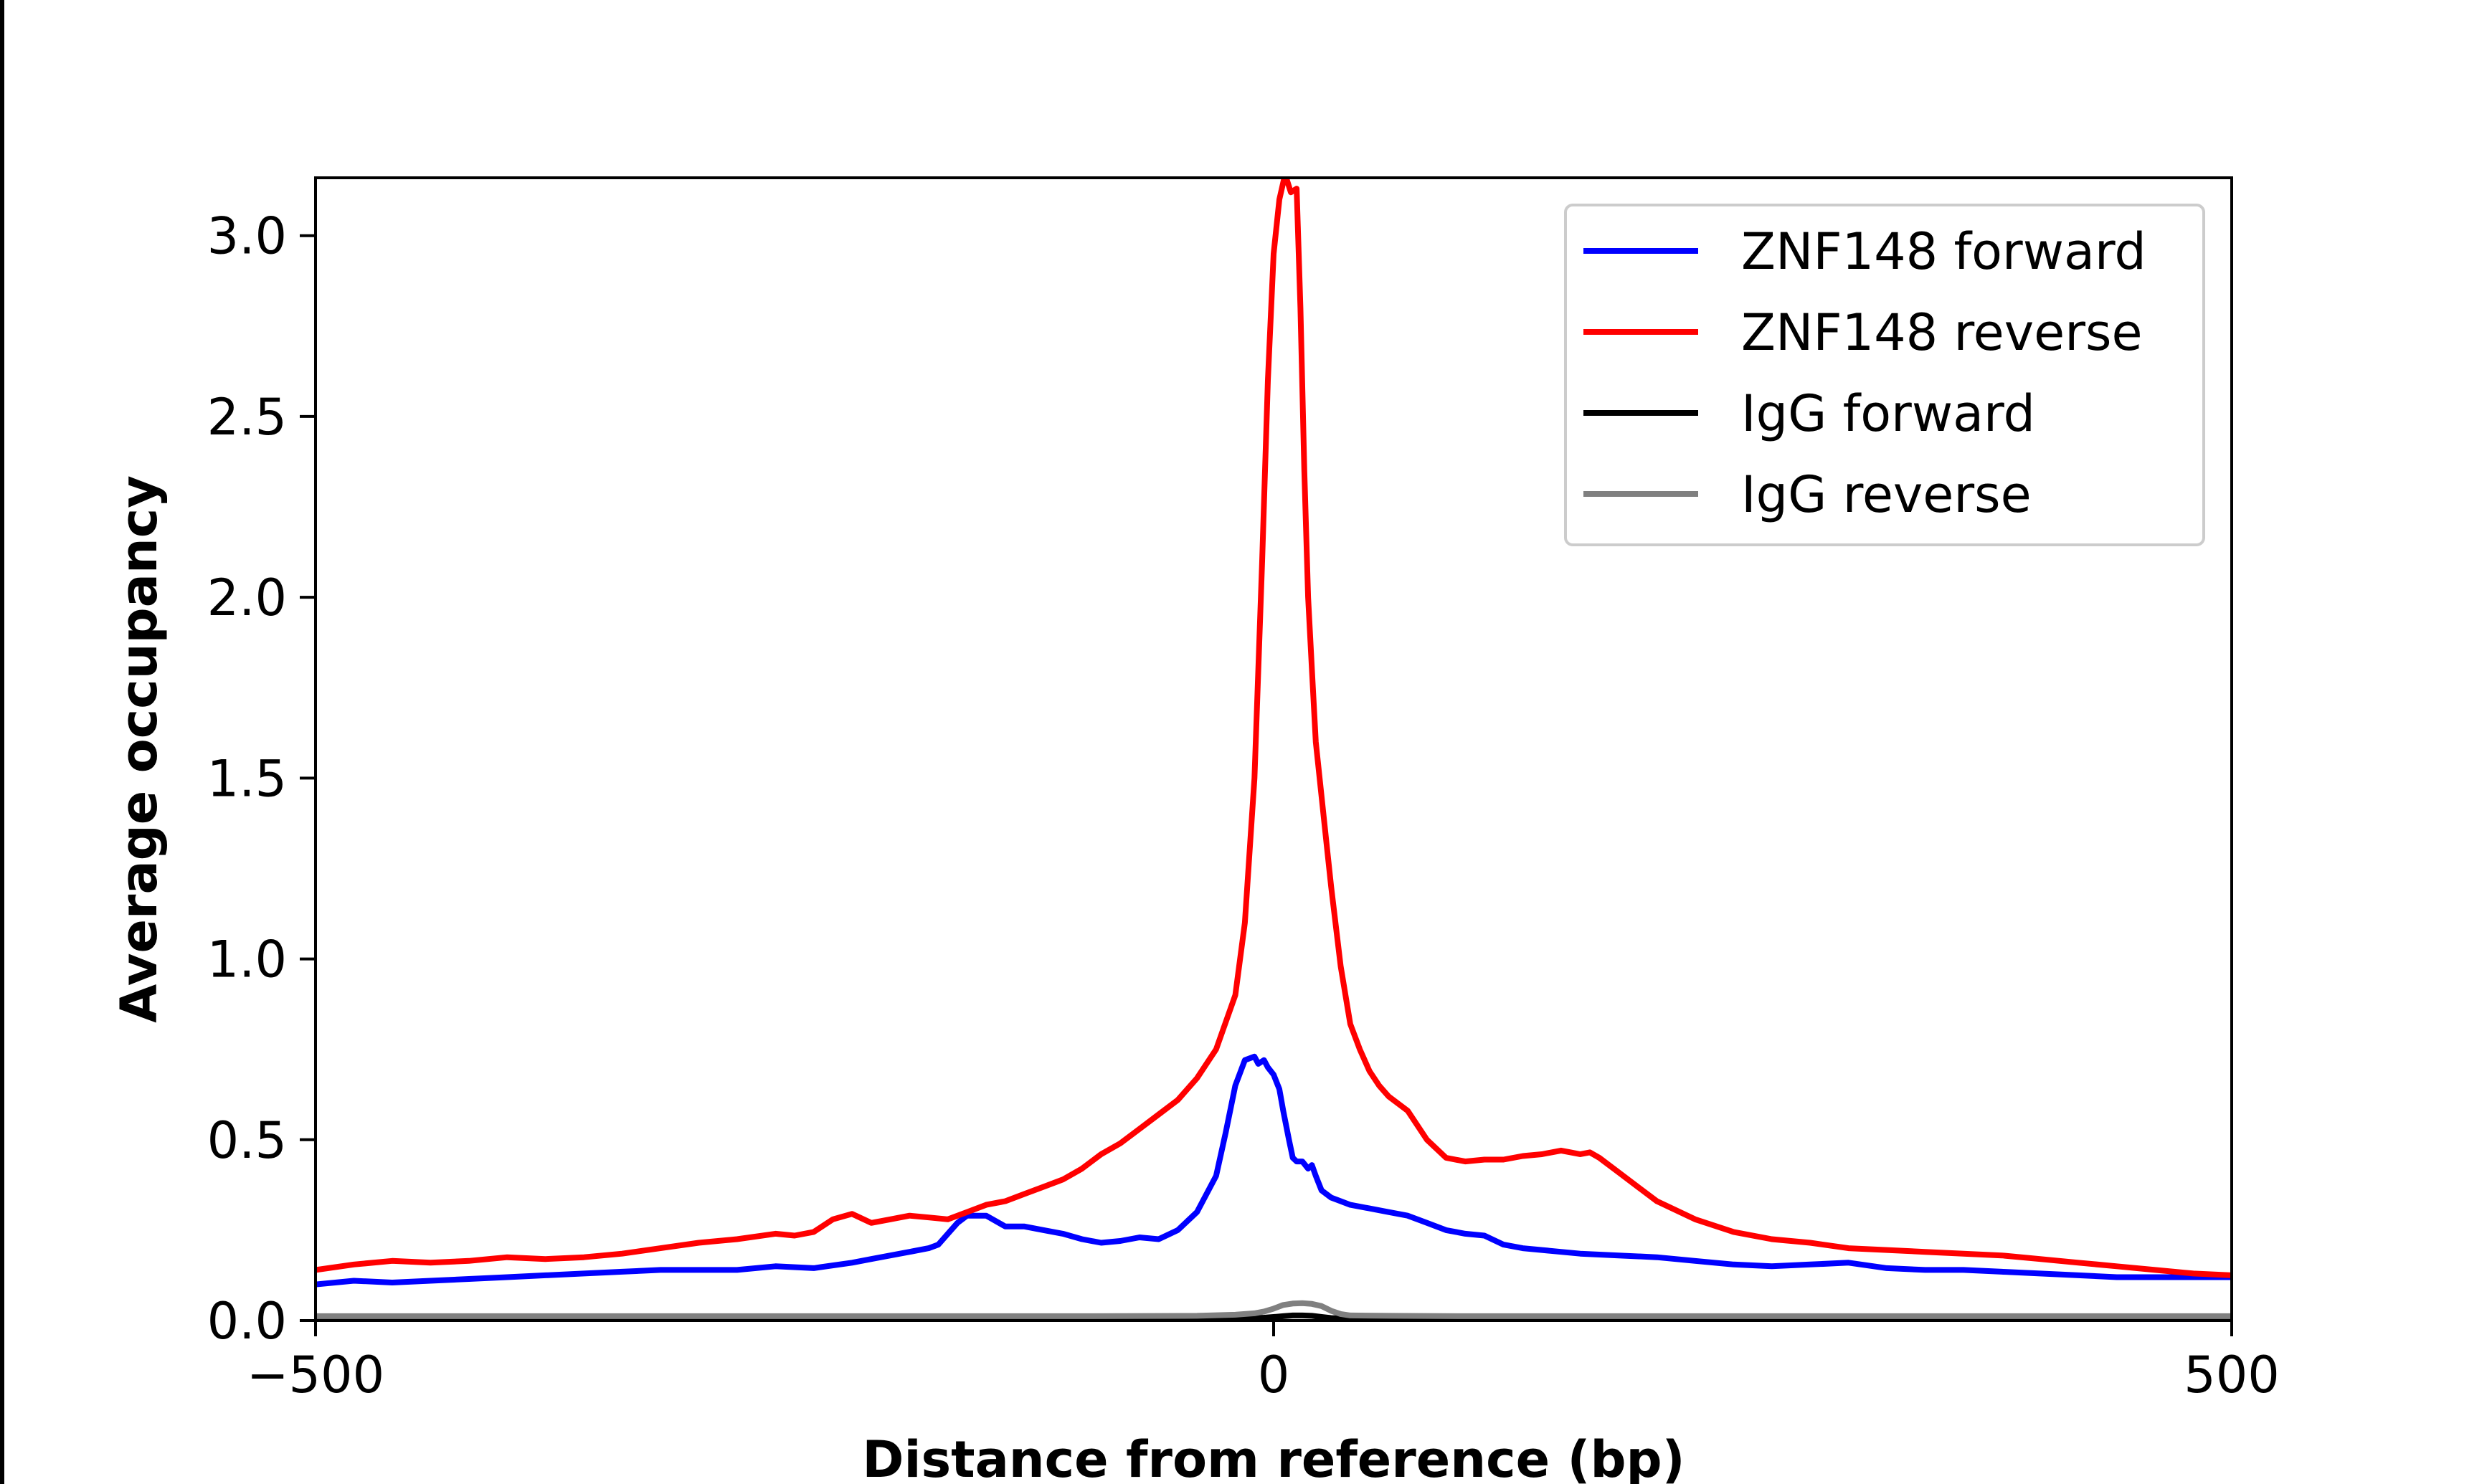 This screenshot has height=1484, width=2487. What do you see at coordinates (2, 742) in the screenshot?
I see `left-edge-bar` at bounding box center [2, 742].